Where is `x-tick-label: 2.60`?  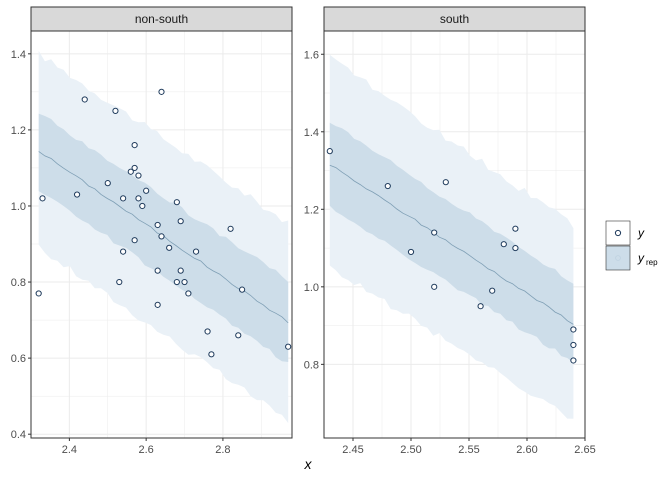 x-tick-label: 2.60 is located at coordinates (526, 450).